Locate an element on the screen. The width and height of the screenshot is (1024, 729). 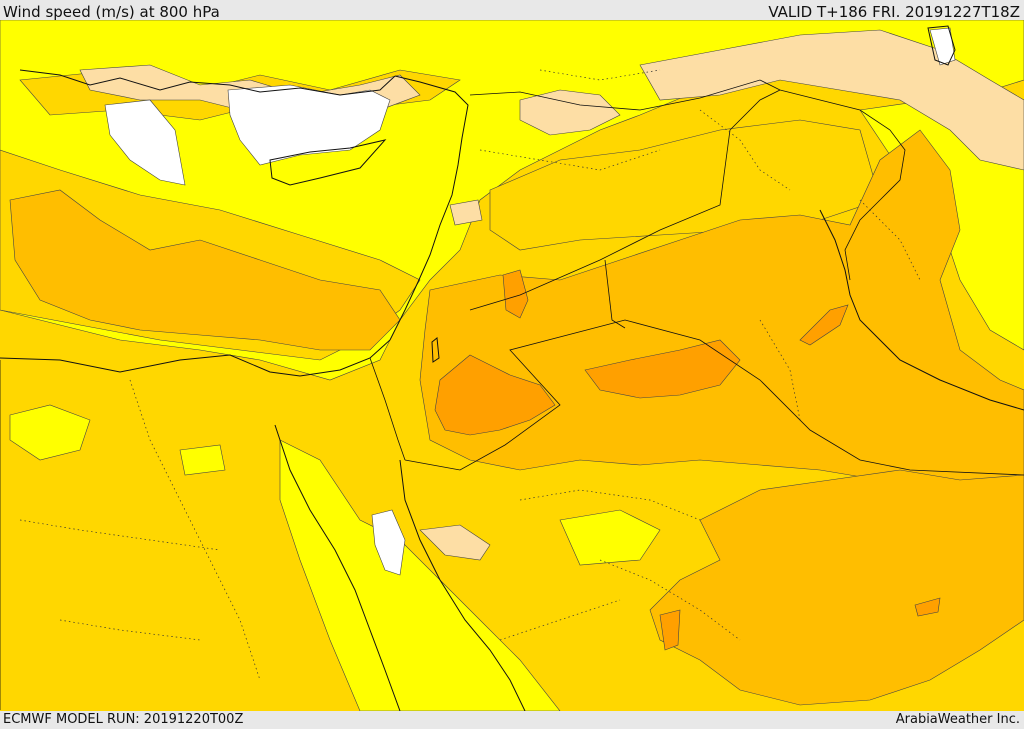
border-syria-iraq is located at coordinates (625, 200).